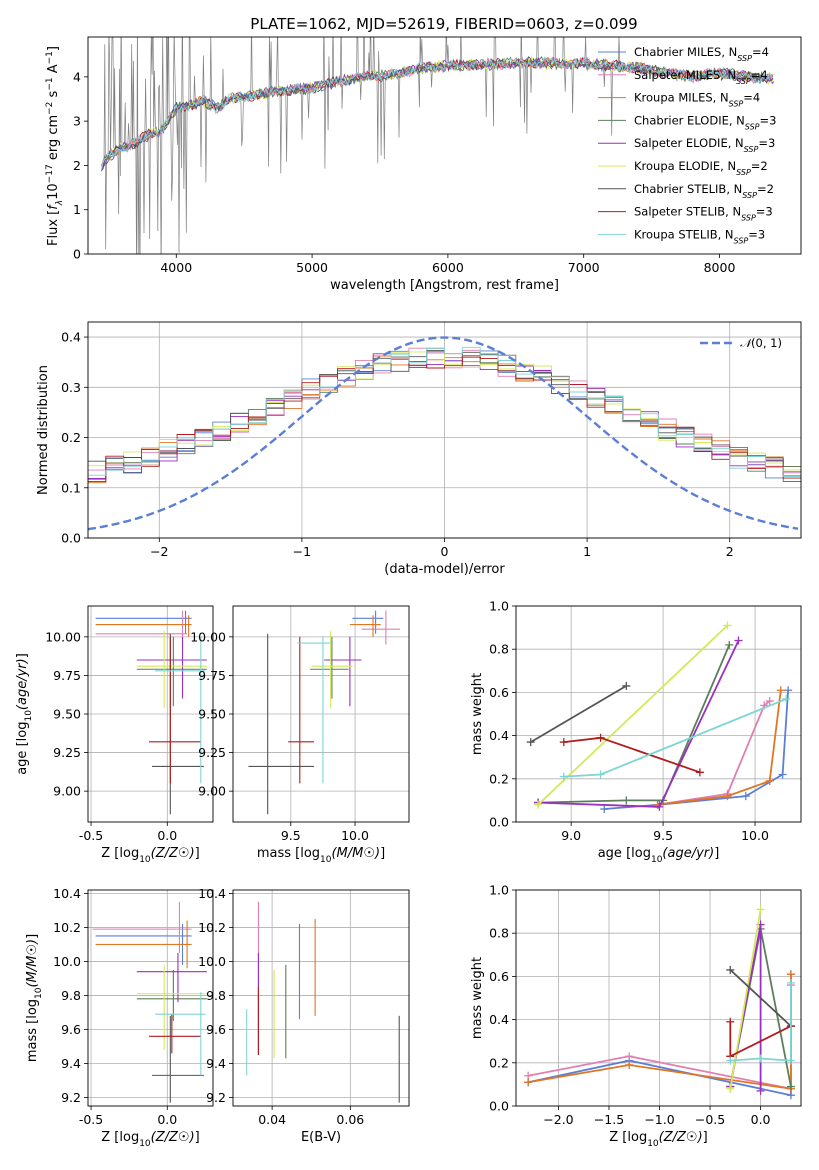 The width and height of the screenshot is (819, 1170). I want to click on x-tick-label: −1.5, so click(609, 1119).